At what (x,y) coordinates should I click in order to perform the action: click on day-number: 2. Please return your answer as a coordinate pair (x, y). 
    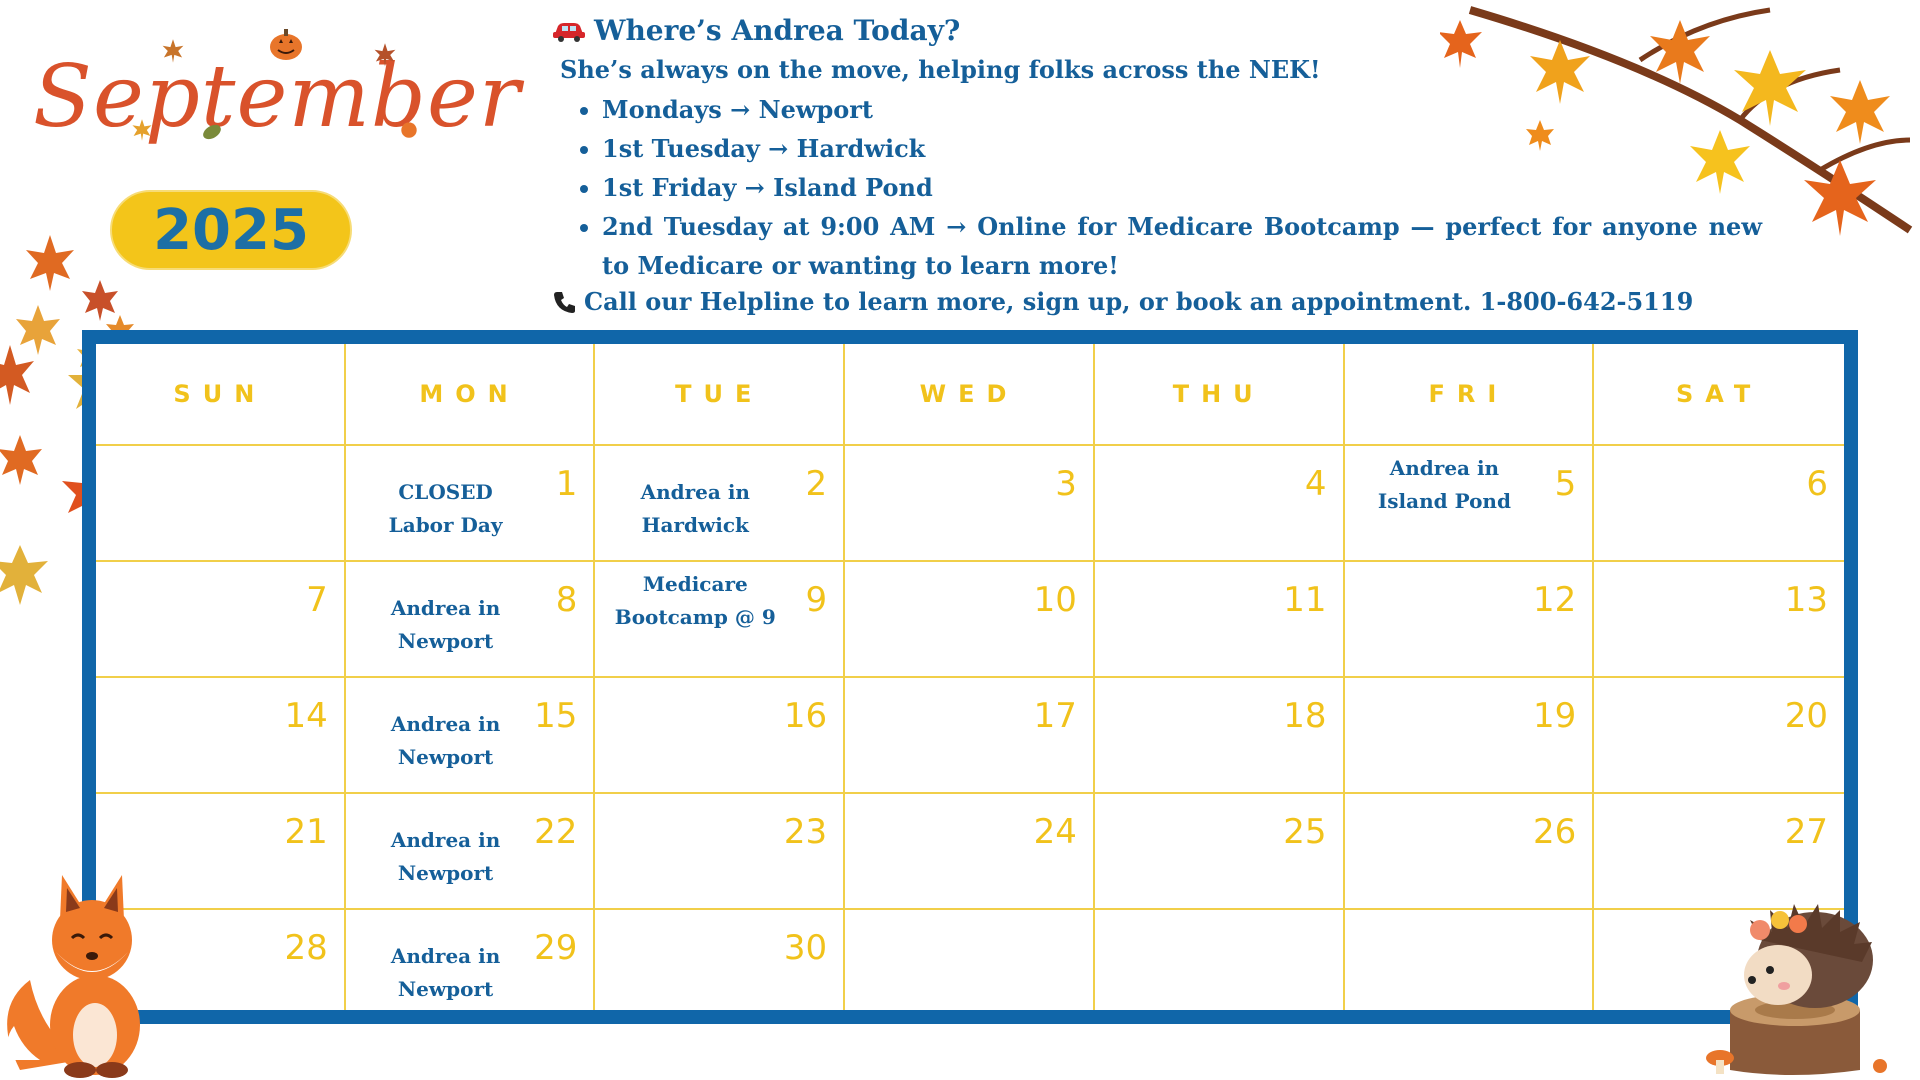
    Looking at the image, I should click on (816, 484).